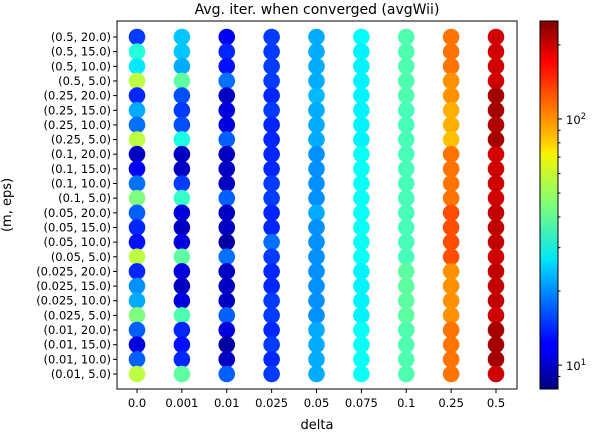 This screenshot has height=437, width=594. I want to click on colorbar-gradient, so click(549, 205).